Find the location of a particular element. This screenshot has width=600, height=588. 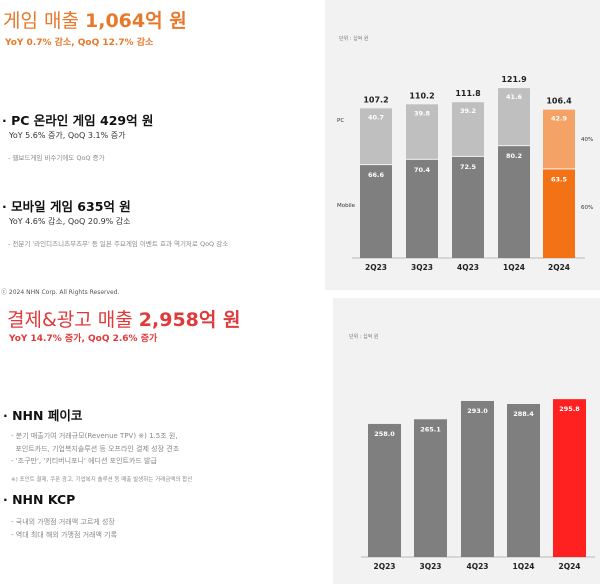

label-mobile-2Q23: 66.6 is located at coordinates (376, 175).